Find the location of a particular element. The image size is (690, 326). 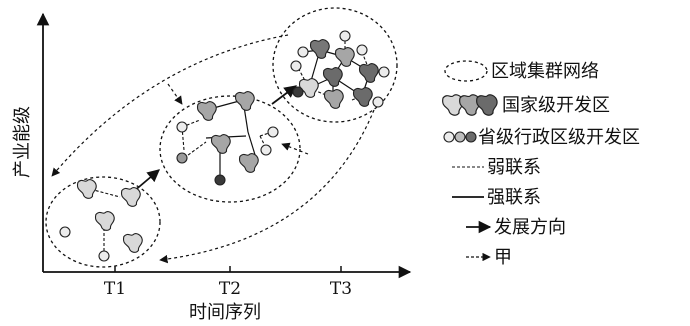

cluster-t1 is located at coordinates (103, 222).